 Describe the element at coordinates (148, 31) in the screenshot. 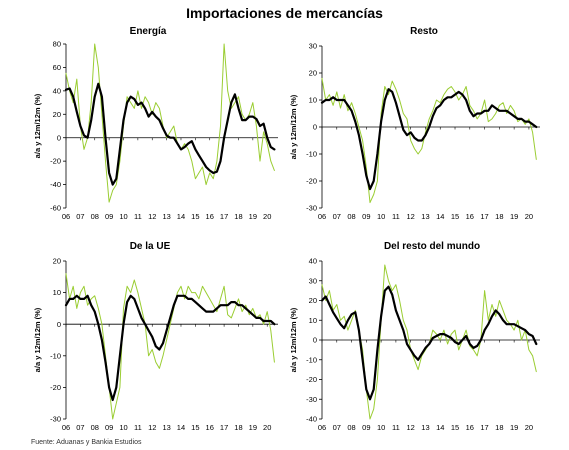

I see `chart-title: Energía` at that location.